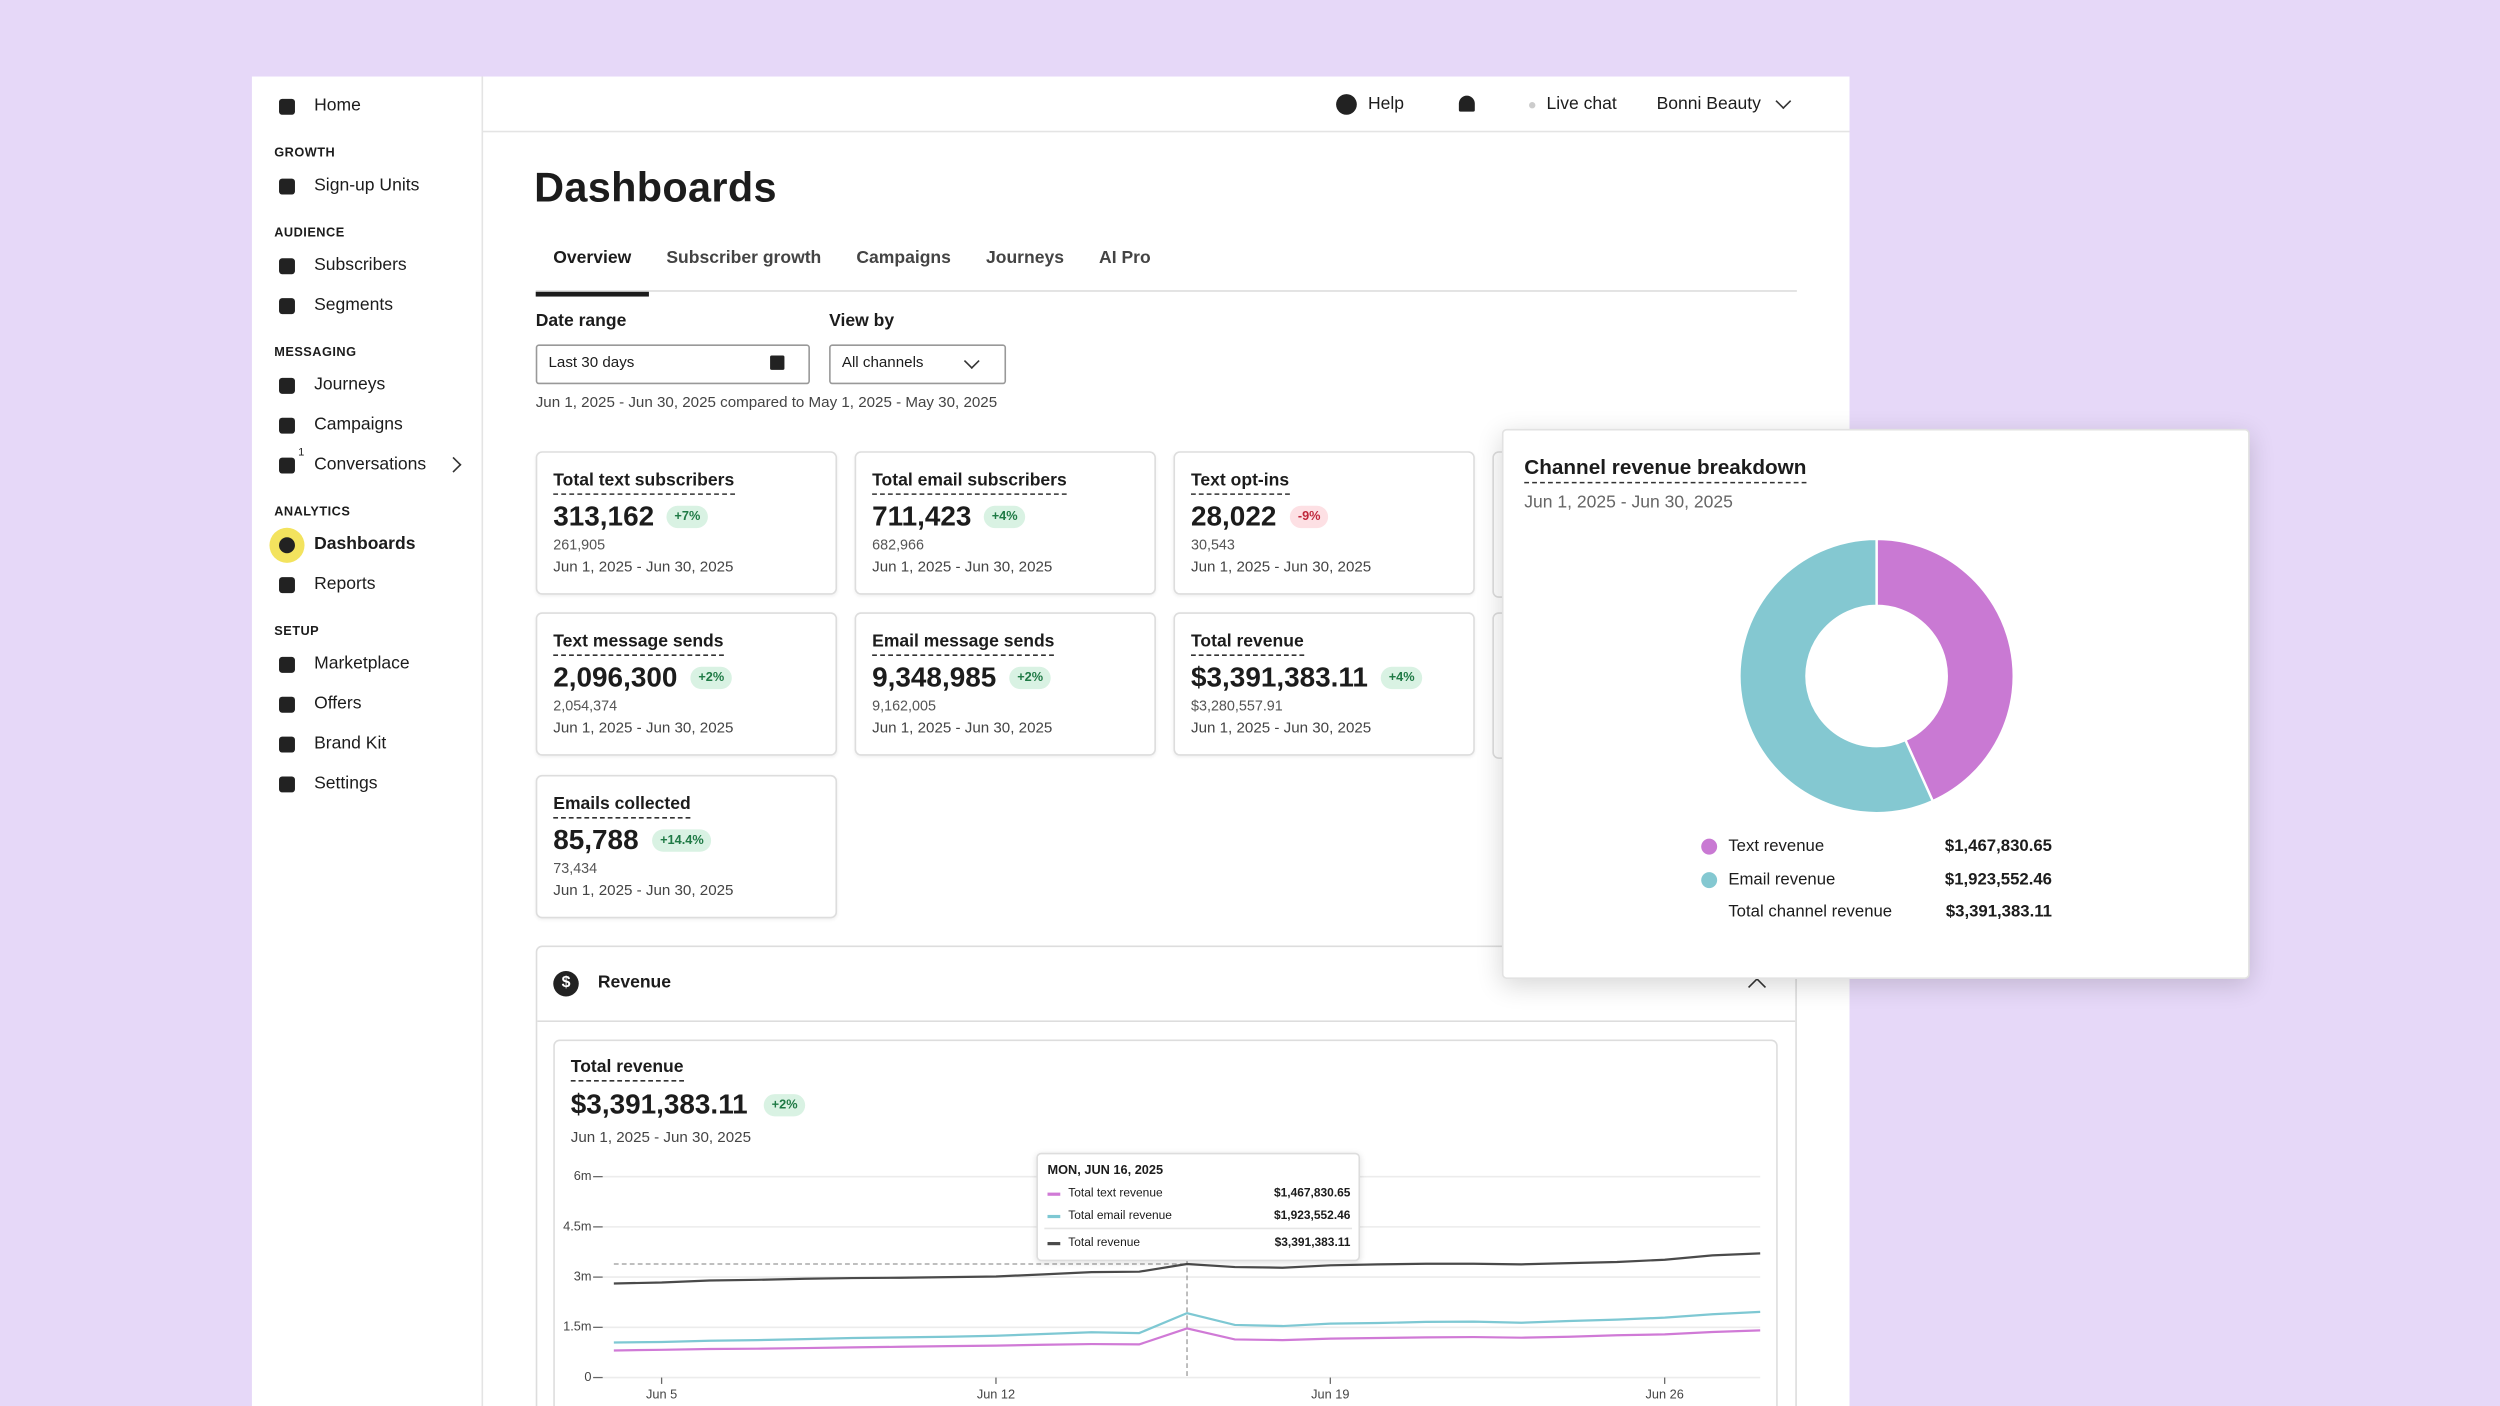  I want to click on nav-item: Home, so click(337, 106).